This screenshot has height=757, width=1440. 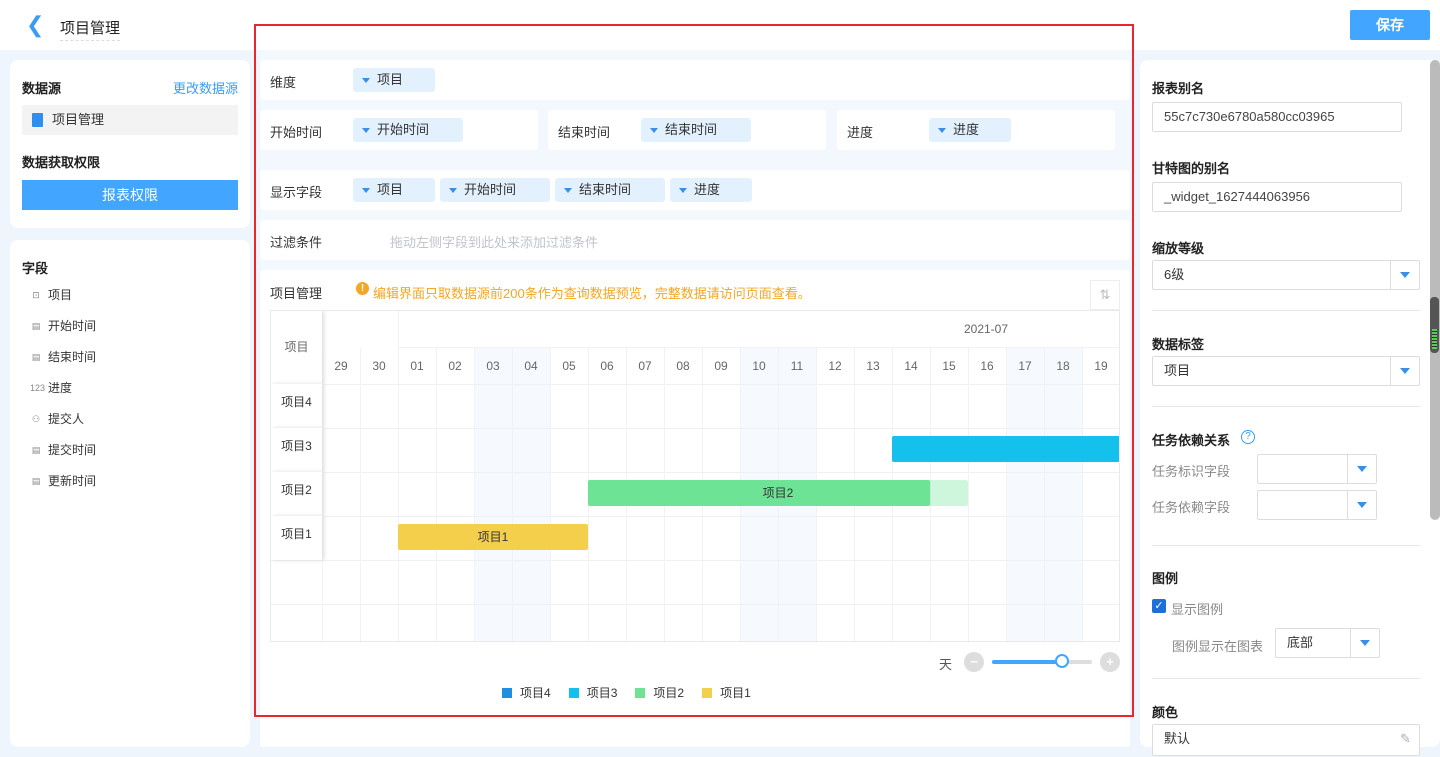 I want to click on legend-label: 项目1, so click(x=735, y=693).